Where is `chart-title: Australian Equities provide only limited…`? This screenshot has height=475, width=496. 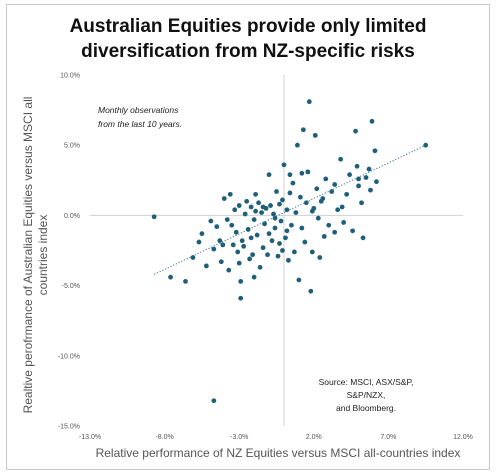
chart-title: Australian Equities provide only limited… is located at coordinates (248, 39).